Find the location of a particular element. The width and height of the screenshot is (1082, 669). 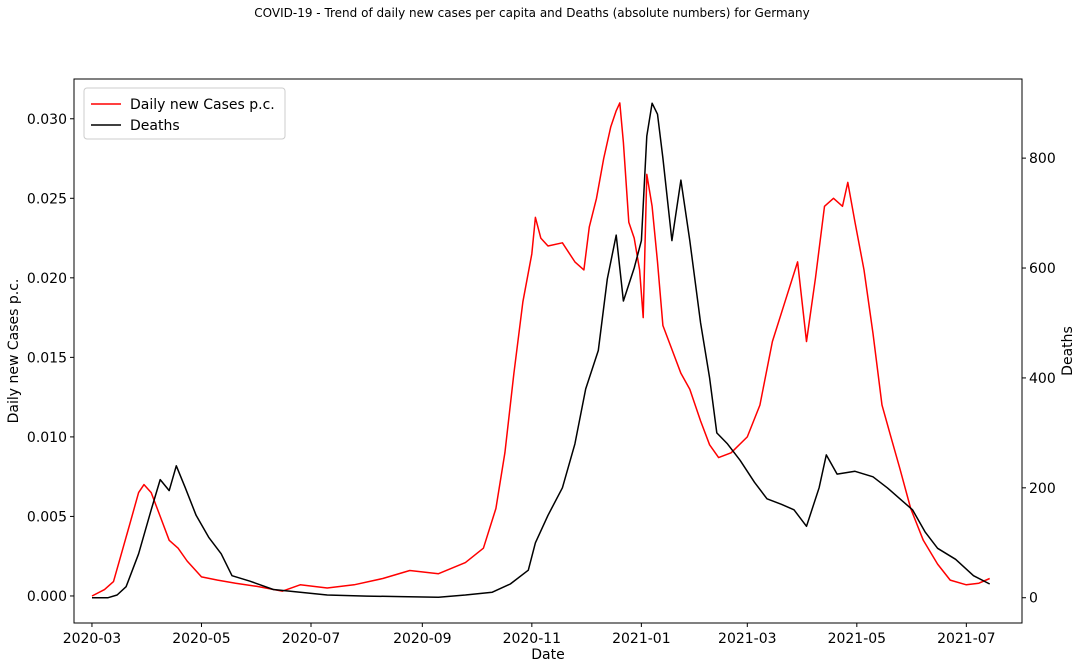

x-tick-label: 2021-05 is located at coordinates (857, 639).